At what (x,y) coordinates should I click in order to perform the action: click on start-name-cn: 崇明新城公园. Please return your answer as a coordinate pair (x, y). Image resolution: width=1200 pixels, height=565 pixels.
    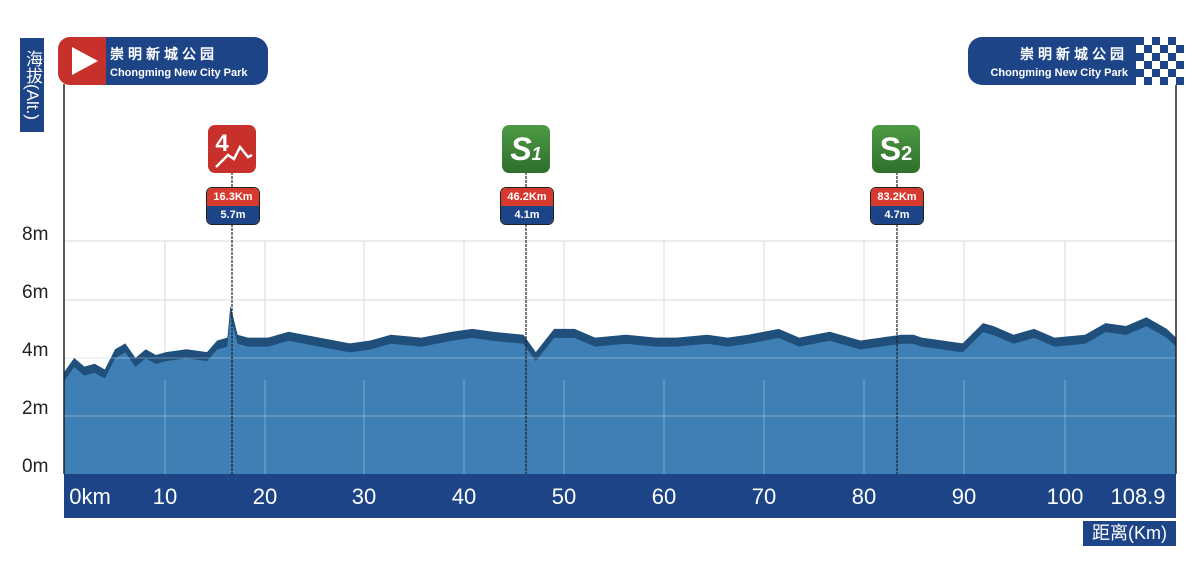
    Looking at the image, I should click on (164, 54).